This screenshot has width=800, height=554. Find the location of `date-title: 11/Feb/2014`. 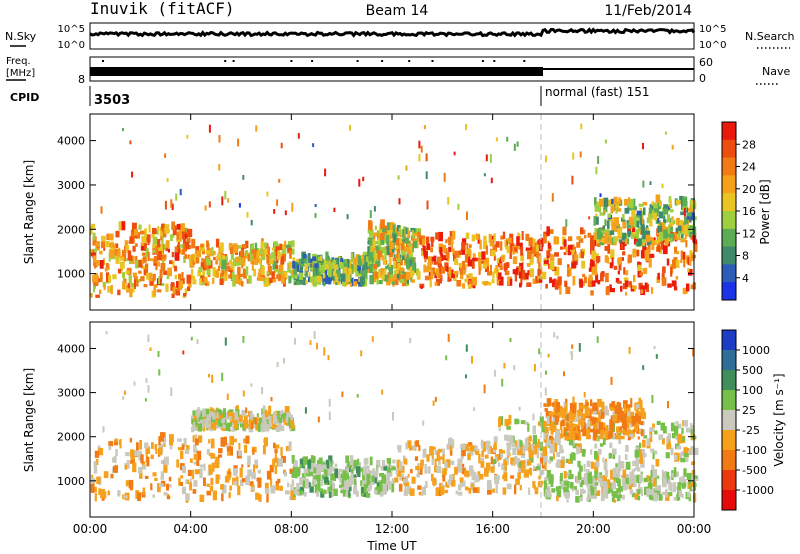

date-title: 11/Feb/2014 is located at coordinates (648, 11).